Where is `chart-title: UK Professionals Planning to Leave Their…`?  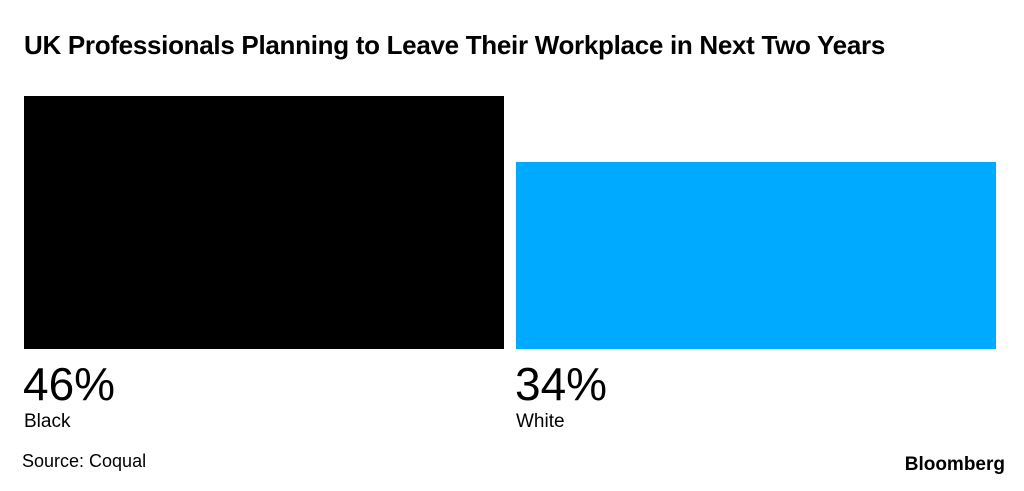
chart-title: UK Professionals Planning to Leave Their… is located at coordinates (454, 45).